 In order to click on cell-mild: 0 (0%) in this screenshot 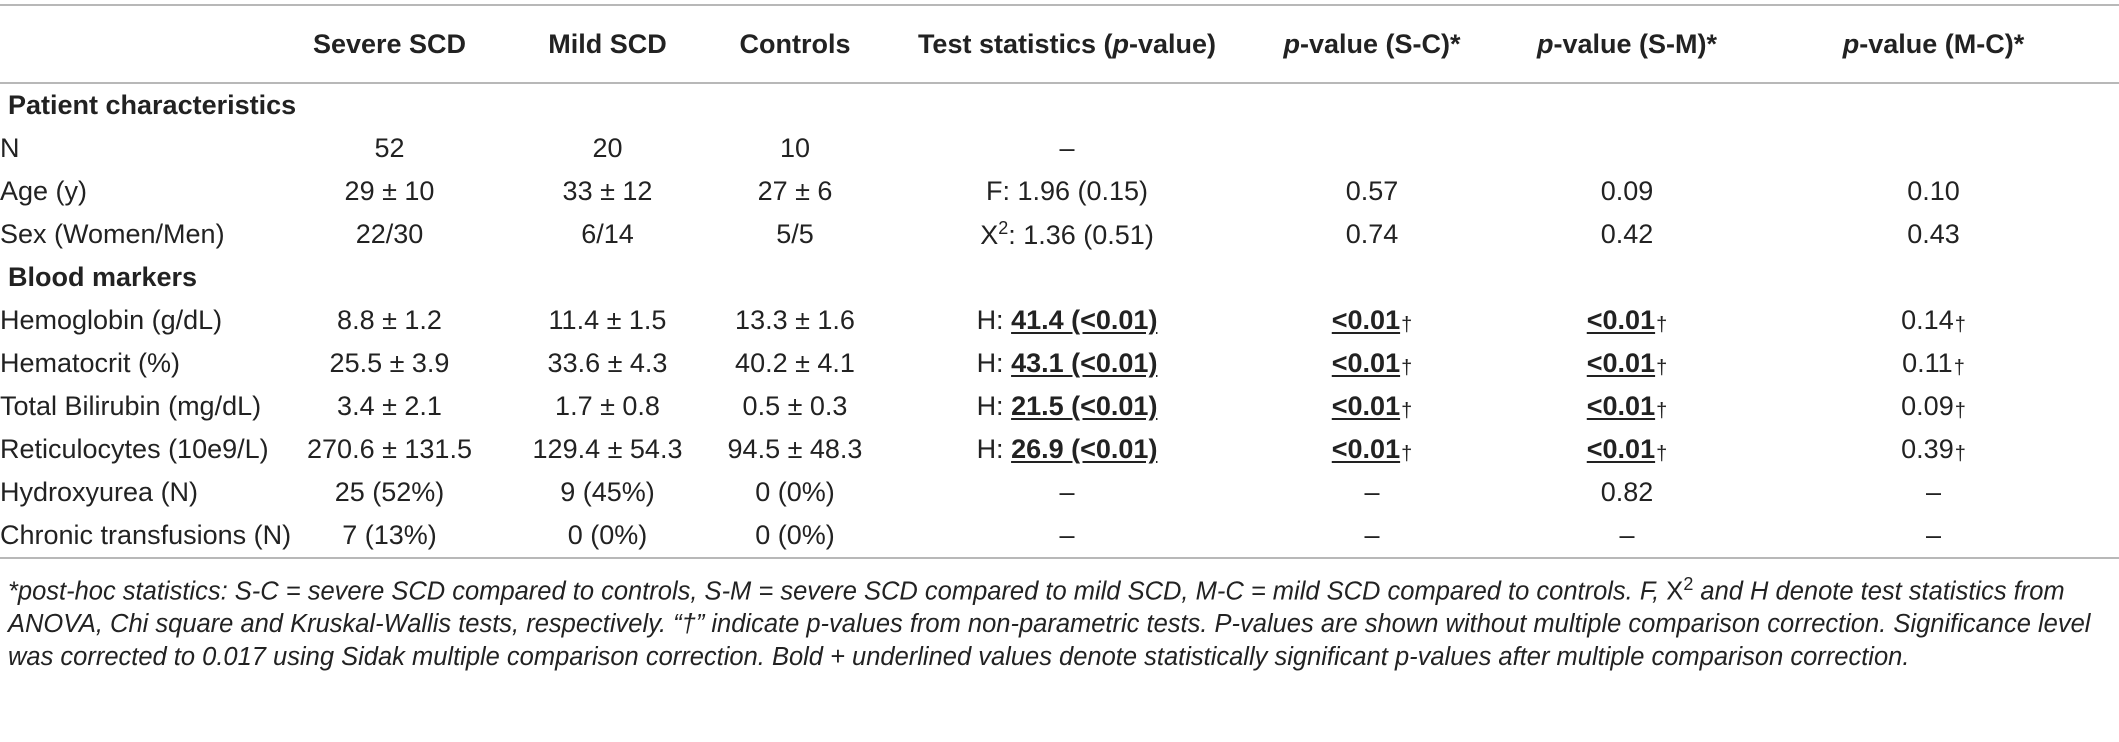, I will do `click(607, 536)`.